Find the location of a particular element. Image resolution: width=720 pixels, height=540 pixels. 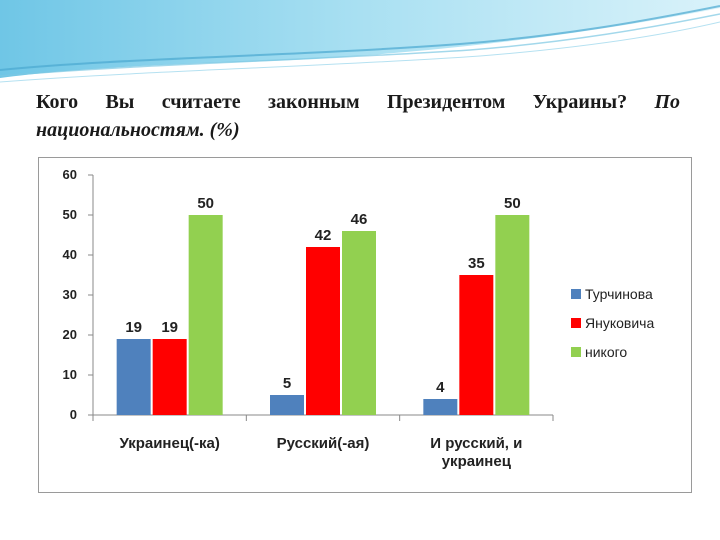

legend-label: Турчинова is located at coordinates (619, 294).